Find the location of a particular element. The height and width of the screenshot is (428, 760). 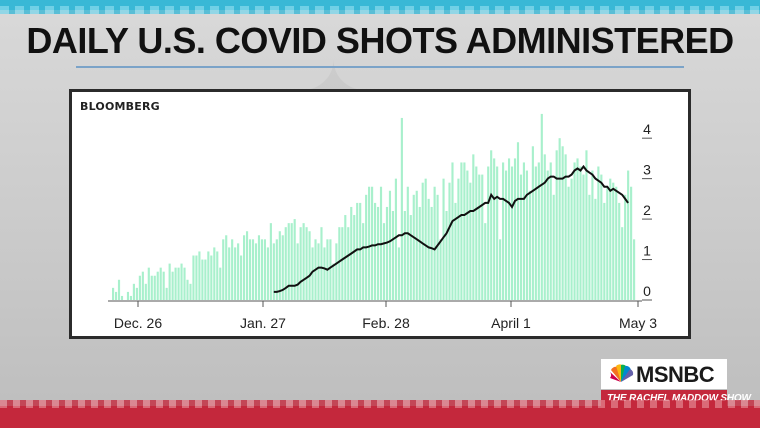

chart-source-label: BLOOMBERG is located at coordinates (120, 106).